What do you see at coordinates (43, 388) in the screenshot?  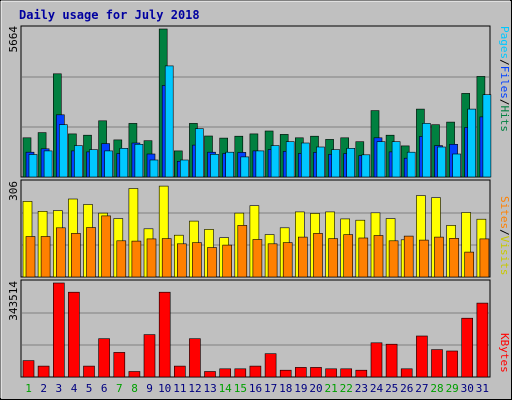 I see `day-label-2: 2` at bounding box center [43, 388].